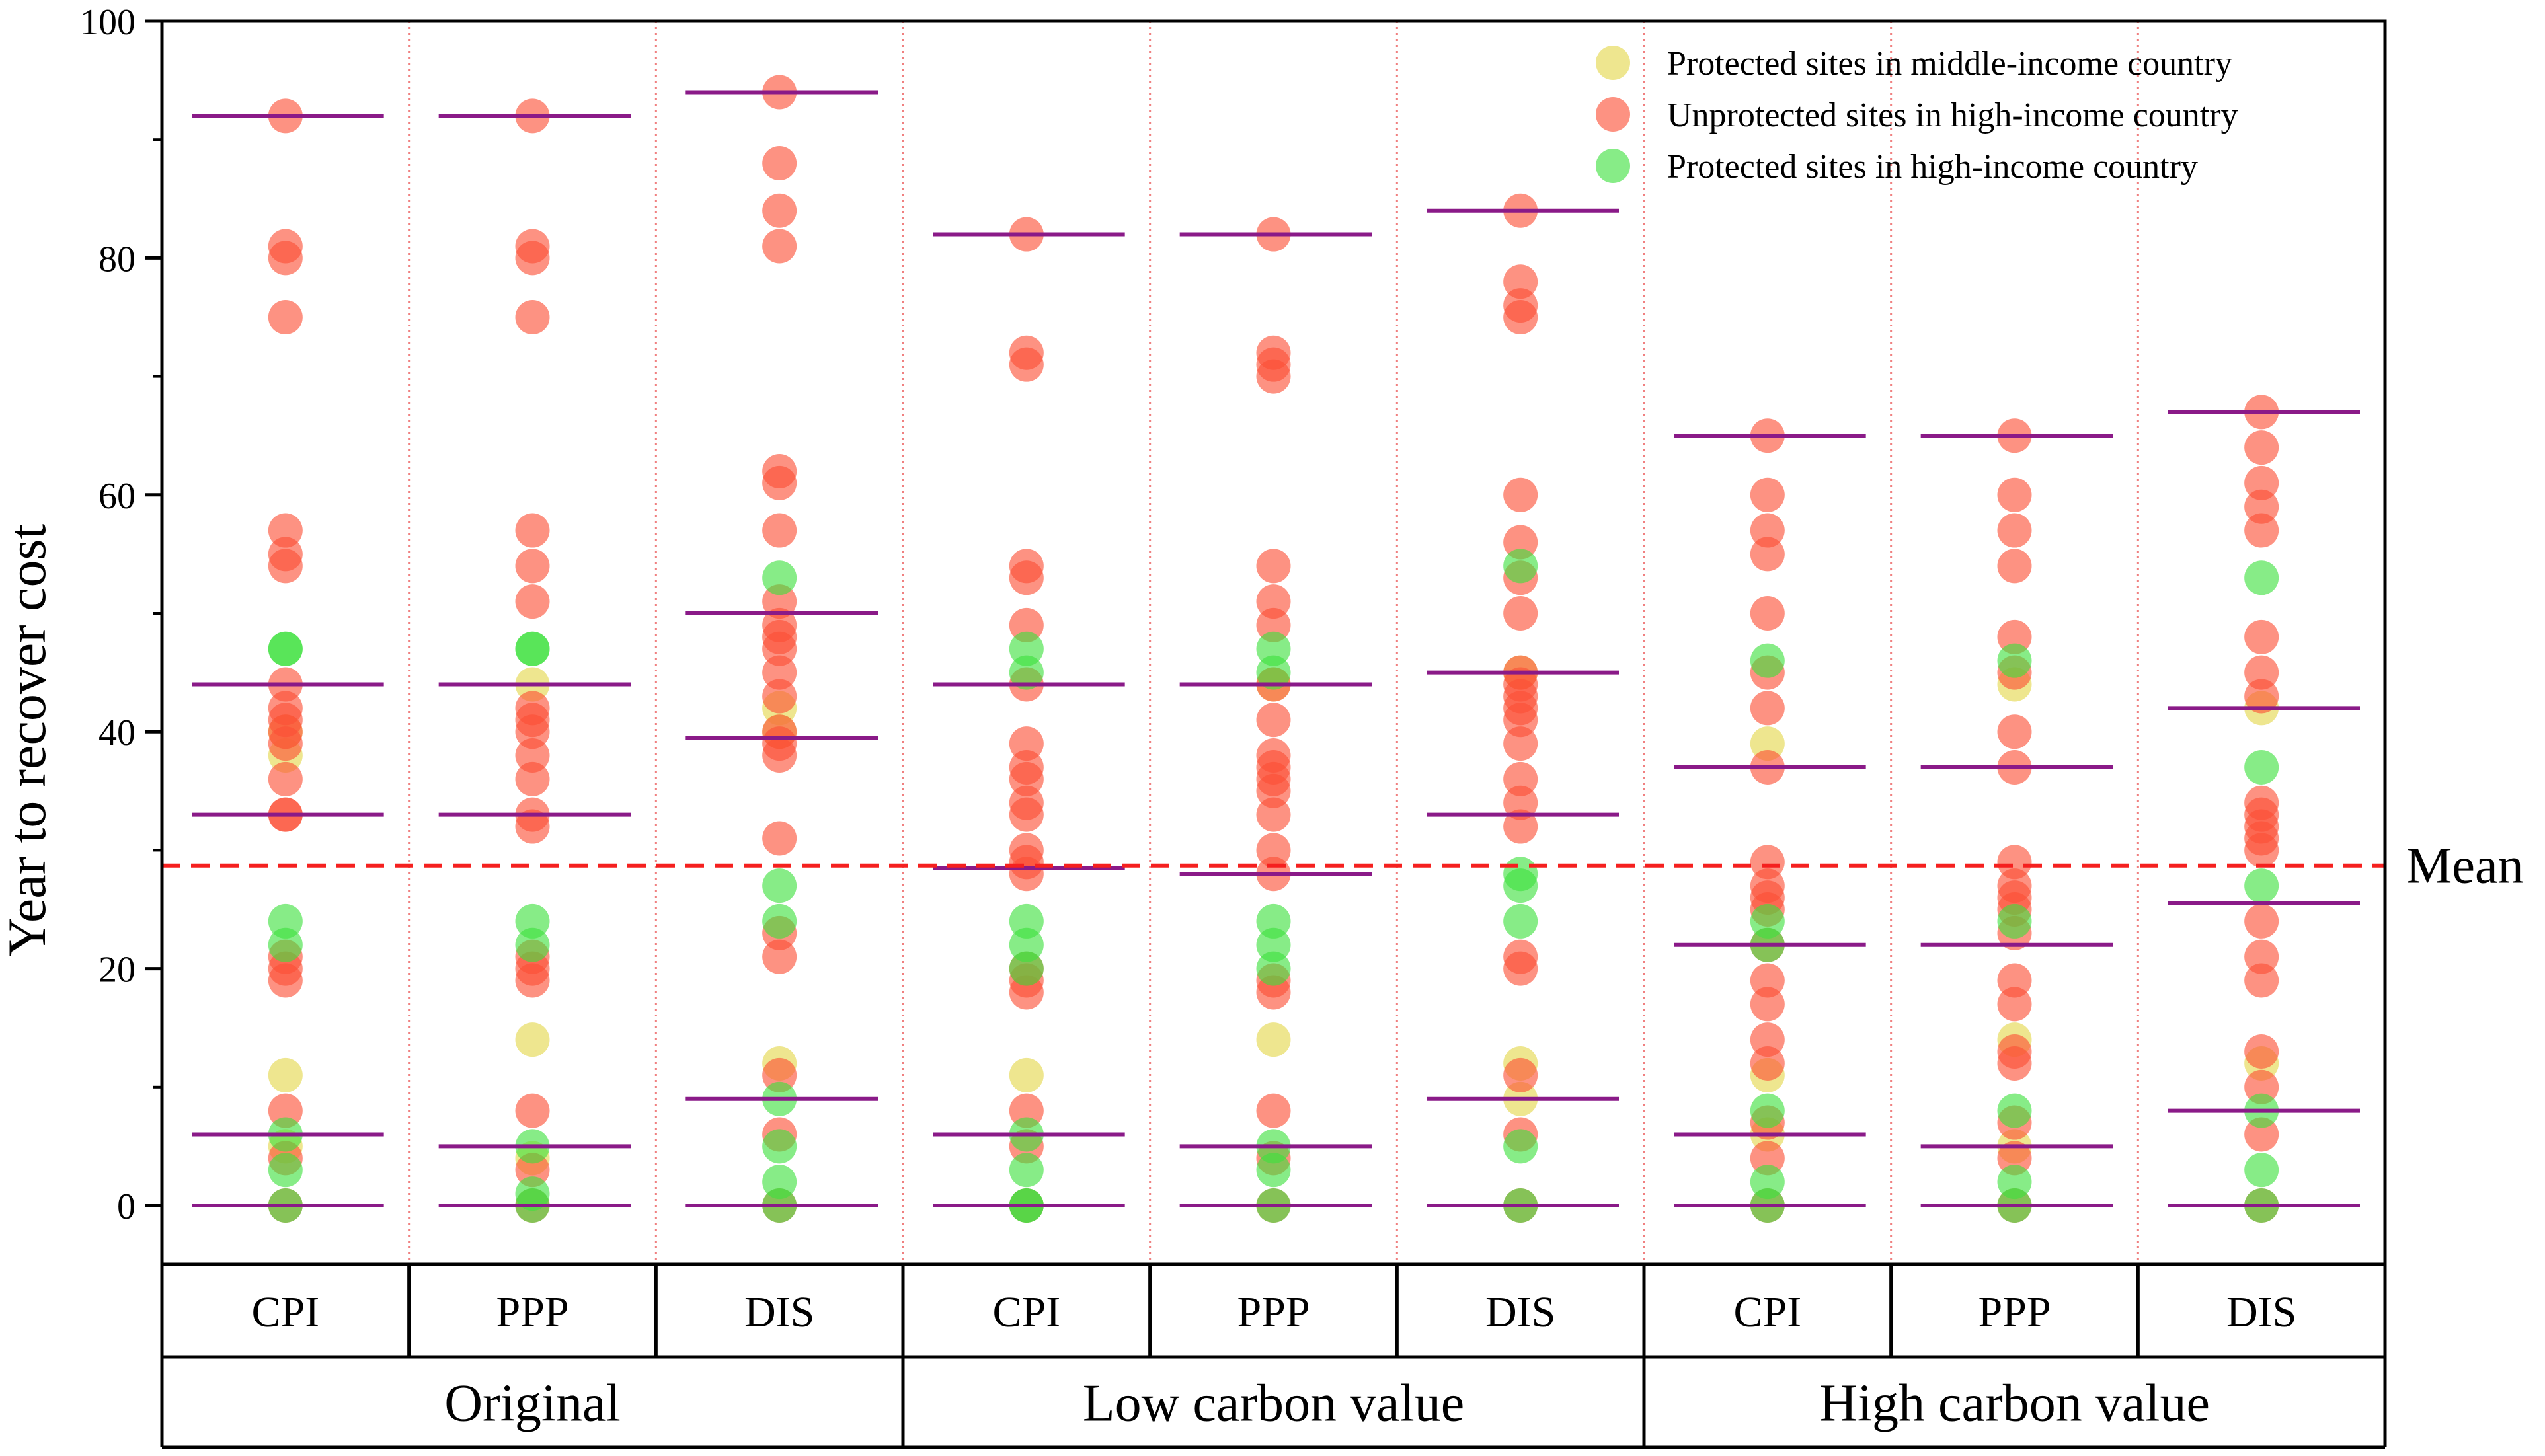 This screenshot has width=2545, height=1456. Describe the element at coordinates (2014, 1404) in the screenshot. I see `group-label: High carbon value` at that location.